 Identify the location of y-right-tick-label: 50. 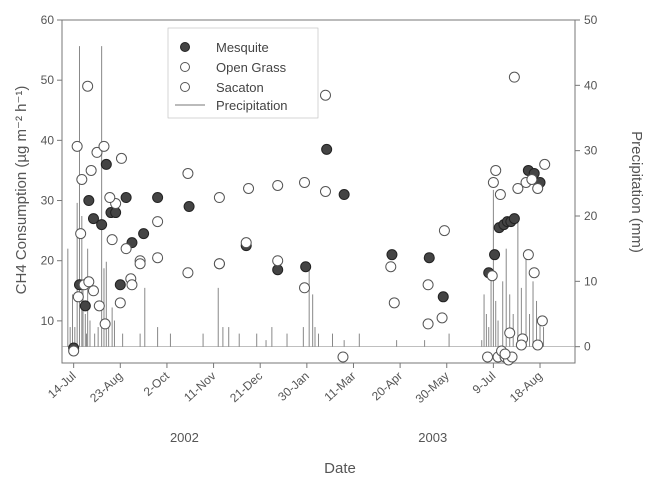
(591, 20).